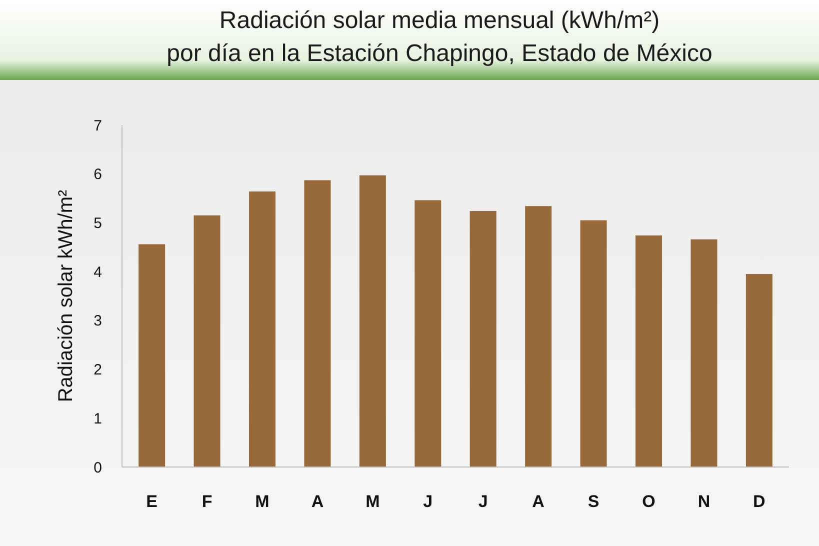 The image size is (819, 546). What do you see at coordinates (98, 370) in the screenshot?
I see `y-tick-label: 2` at bounding box center [98, 370].